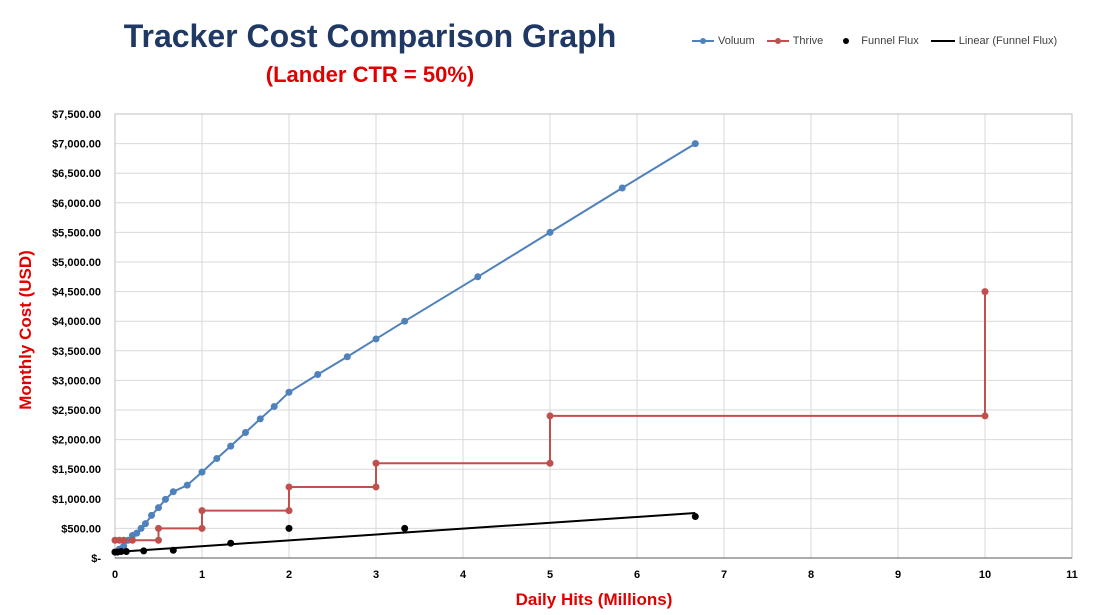 This screenshot has width=1107, height=615. Describe the element at coordinates (808, 41) in the screenshot. I see `legend-label-thrive: Thrive` at that location.